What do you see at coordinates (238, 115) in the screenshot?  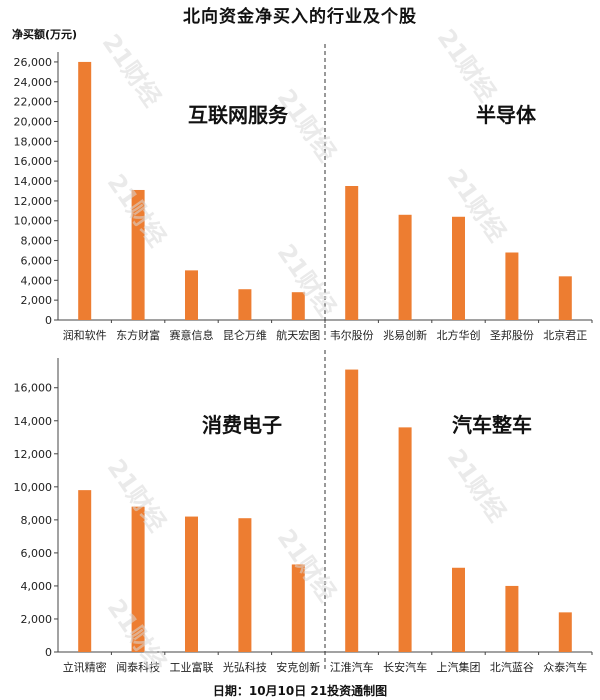 I see `group-label: 互联网服务` at bounding box center [238, 115].